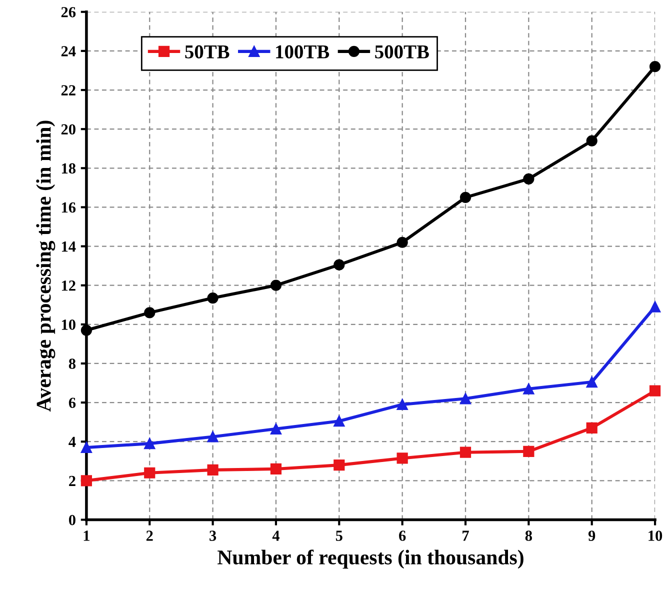 The width and height of the screenshot is (665, 594). What do you see at coordinates (276, 535) in the screenshot?
I see `x-tick-label: 4` at bounding box center [276, 535].